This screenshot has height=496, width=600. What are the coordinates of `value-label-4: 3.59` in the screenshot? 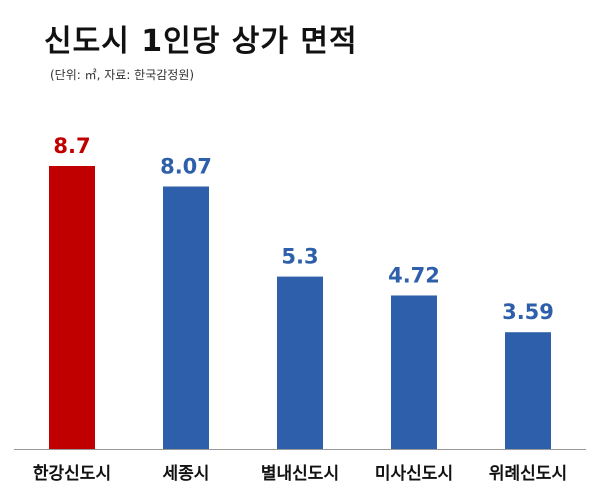 It's located at (528, 312).